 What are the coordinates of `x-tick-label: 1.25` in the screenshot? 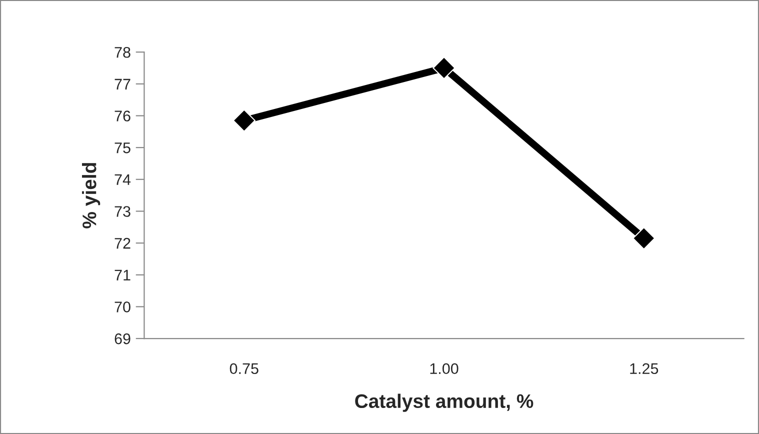 It's located at (644, 368).